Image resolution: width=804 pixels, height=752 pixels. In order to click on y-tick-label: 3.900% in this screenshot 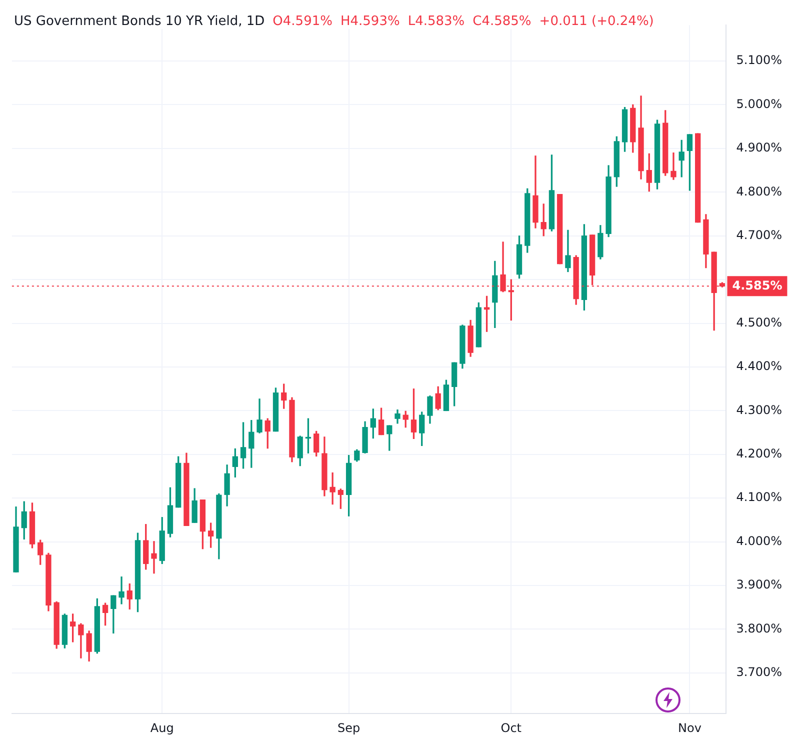, I will do `click(759, 585)`.